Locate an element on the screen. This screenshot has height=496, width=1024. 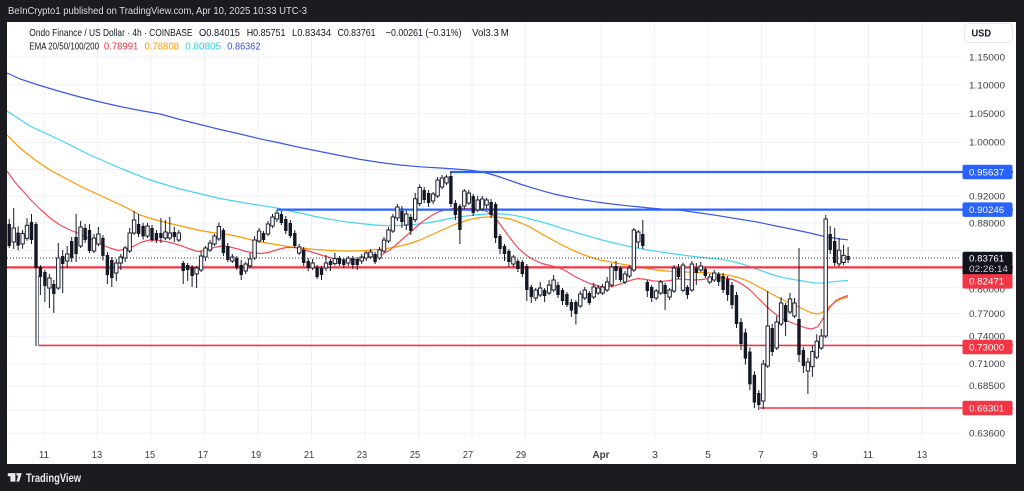
svg-text: 0.95637 is located at coordinates (986, 172).